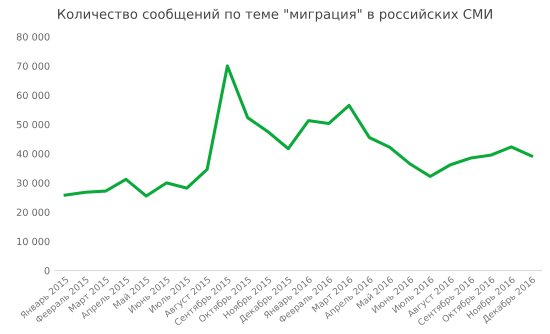 This screenshot has height=334, width=550. What do you see at coordinates (33, 66) in the screenshot?
I see `y-tick-label: 70 000` at bounding box center [33, 66].